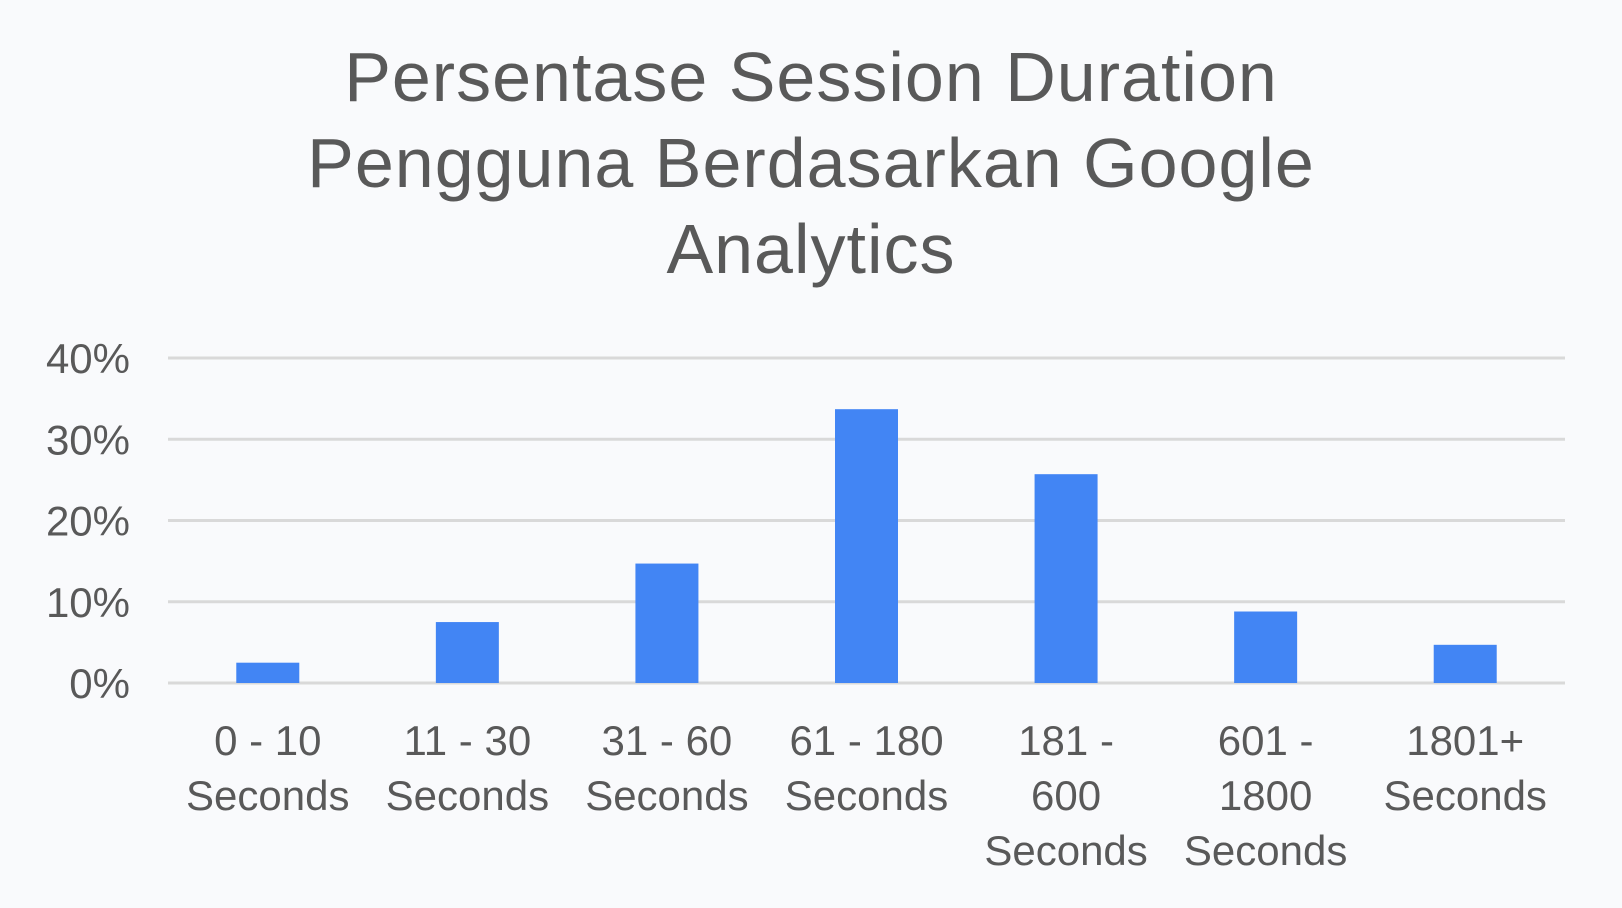 The image size is (1622, 908). I want to click on x-tick-label: 11 - 30 Seconds, so click(467, 768).